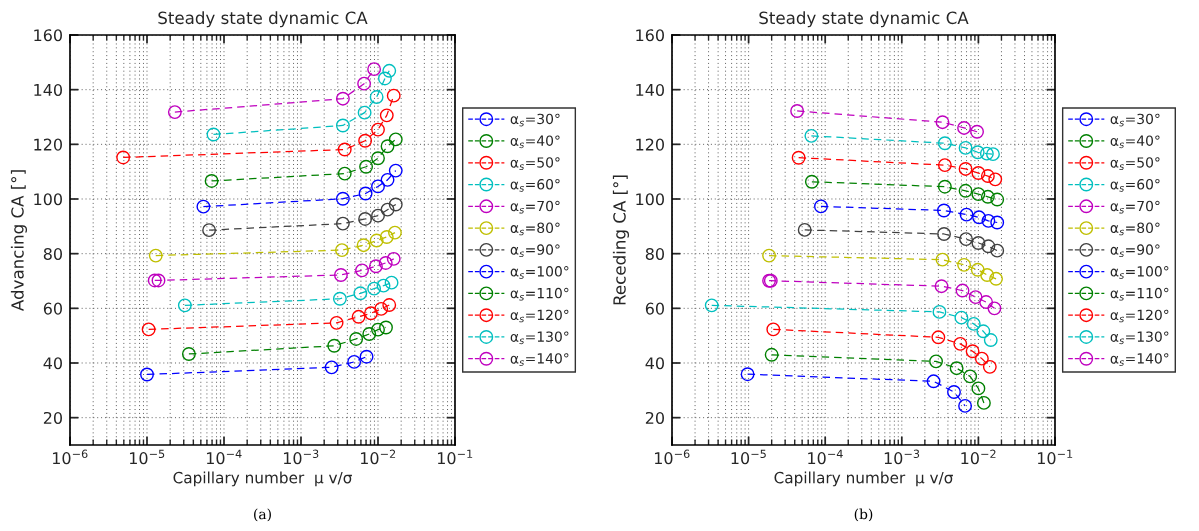 The height and width of the screenshot is (531, 1199). Describe the element at coordinates (863, 515) in the screenshot. I see `text: (b)` at that location.